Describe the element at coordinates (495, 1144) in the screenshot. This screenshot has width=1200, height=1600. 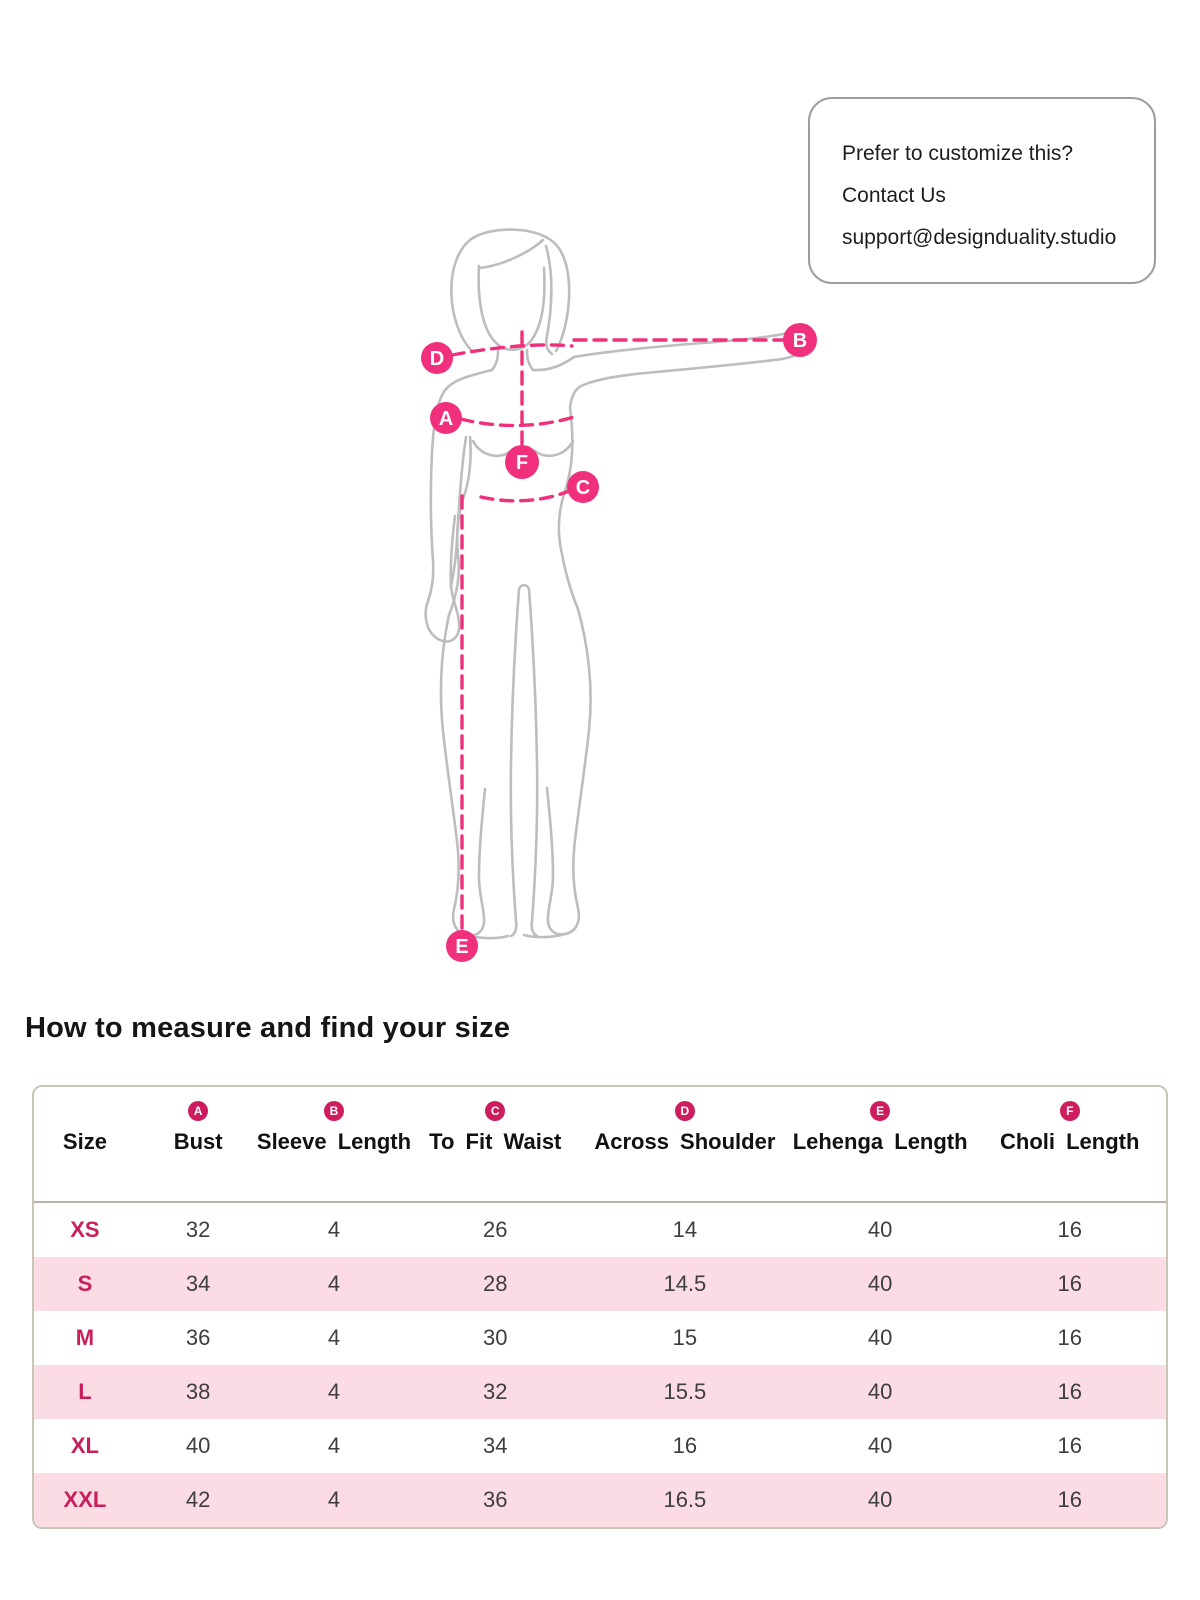
I see `column-header-to-fit-waist: C To Fit Waist` at that location.